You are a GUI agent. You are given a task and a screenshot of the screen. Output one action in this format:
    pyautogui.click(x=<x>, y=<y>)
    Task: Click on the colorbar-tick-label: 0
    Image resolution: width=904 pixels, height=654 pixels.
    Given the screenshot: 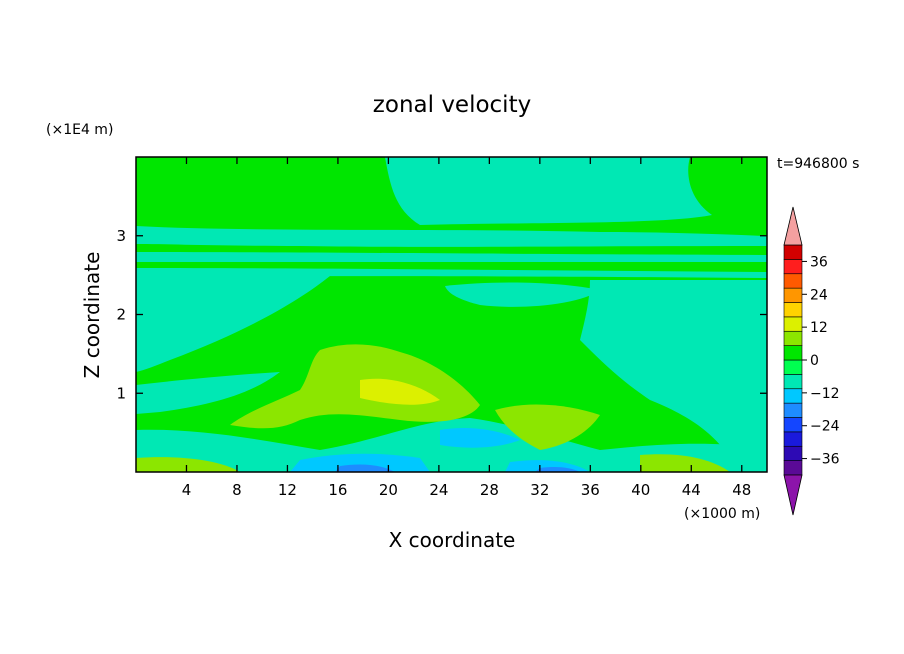 What is the action you would take?
    pyautogui.click(x=814, y=361)
    